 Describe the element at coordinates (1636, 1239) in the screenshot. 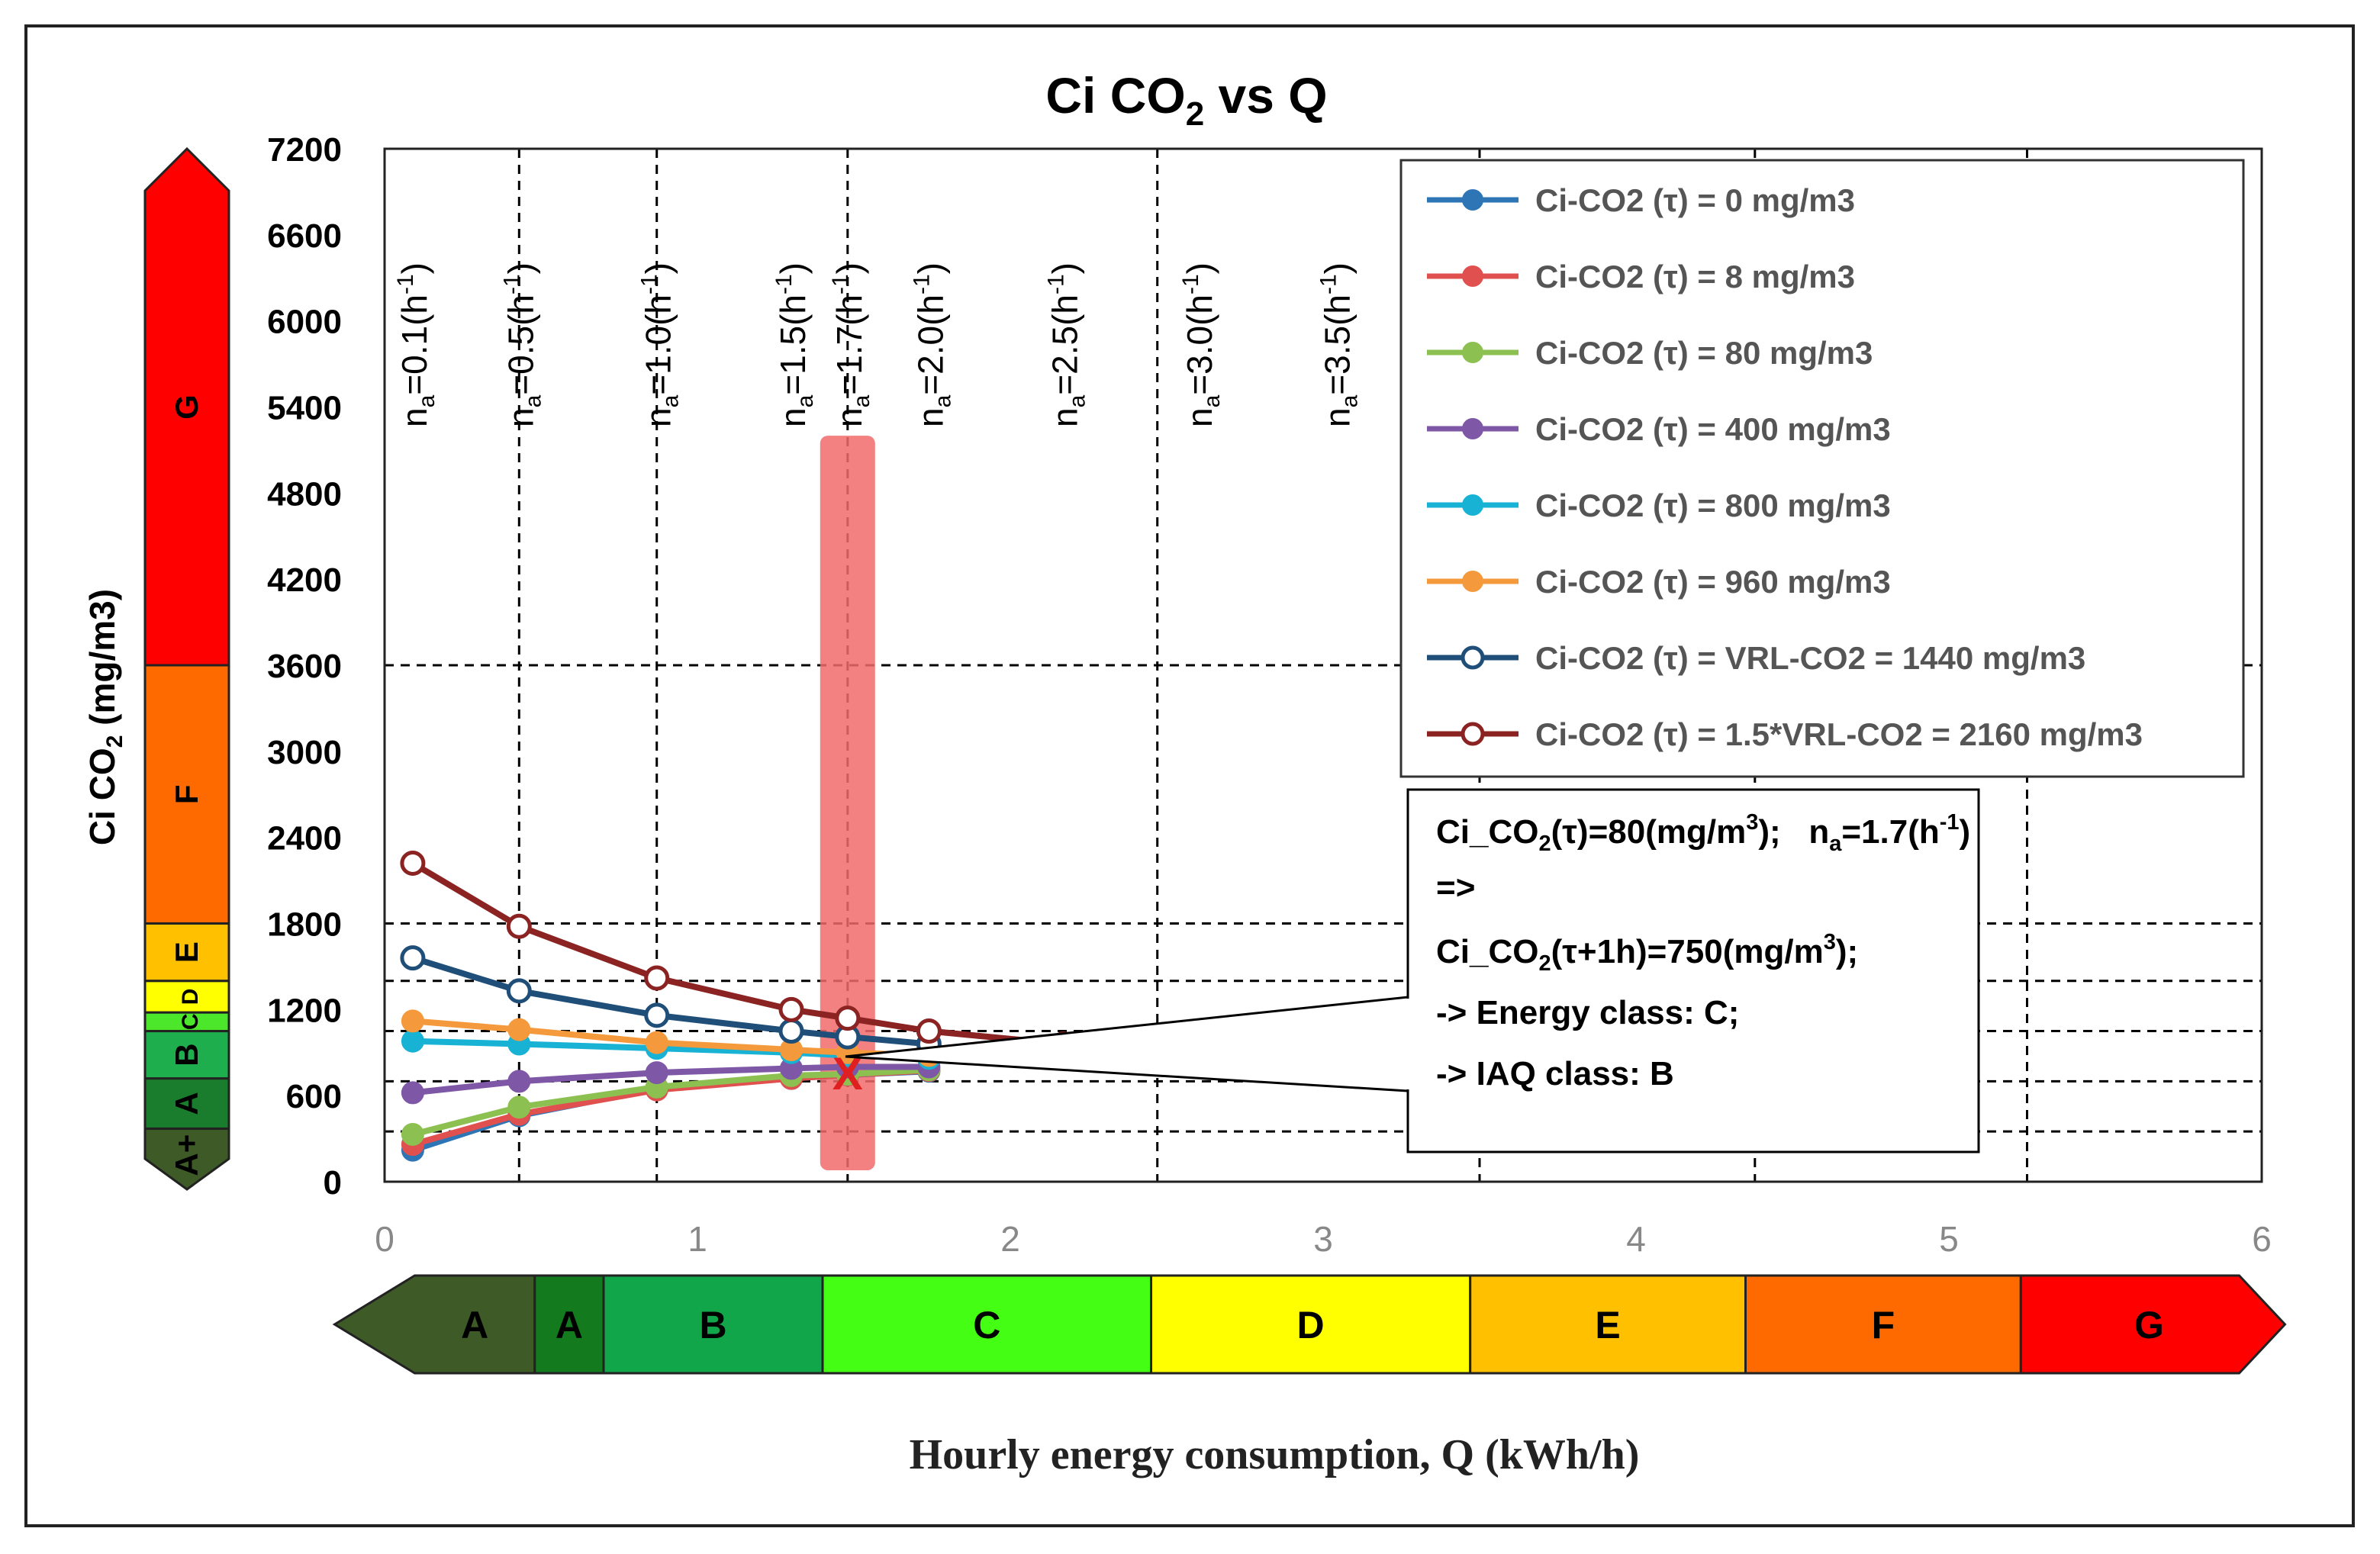

I see `x-tick-label: 4` at that location.